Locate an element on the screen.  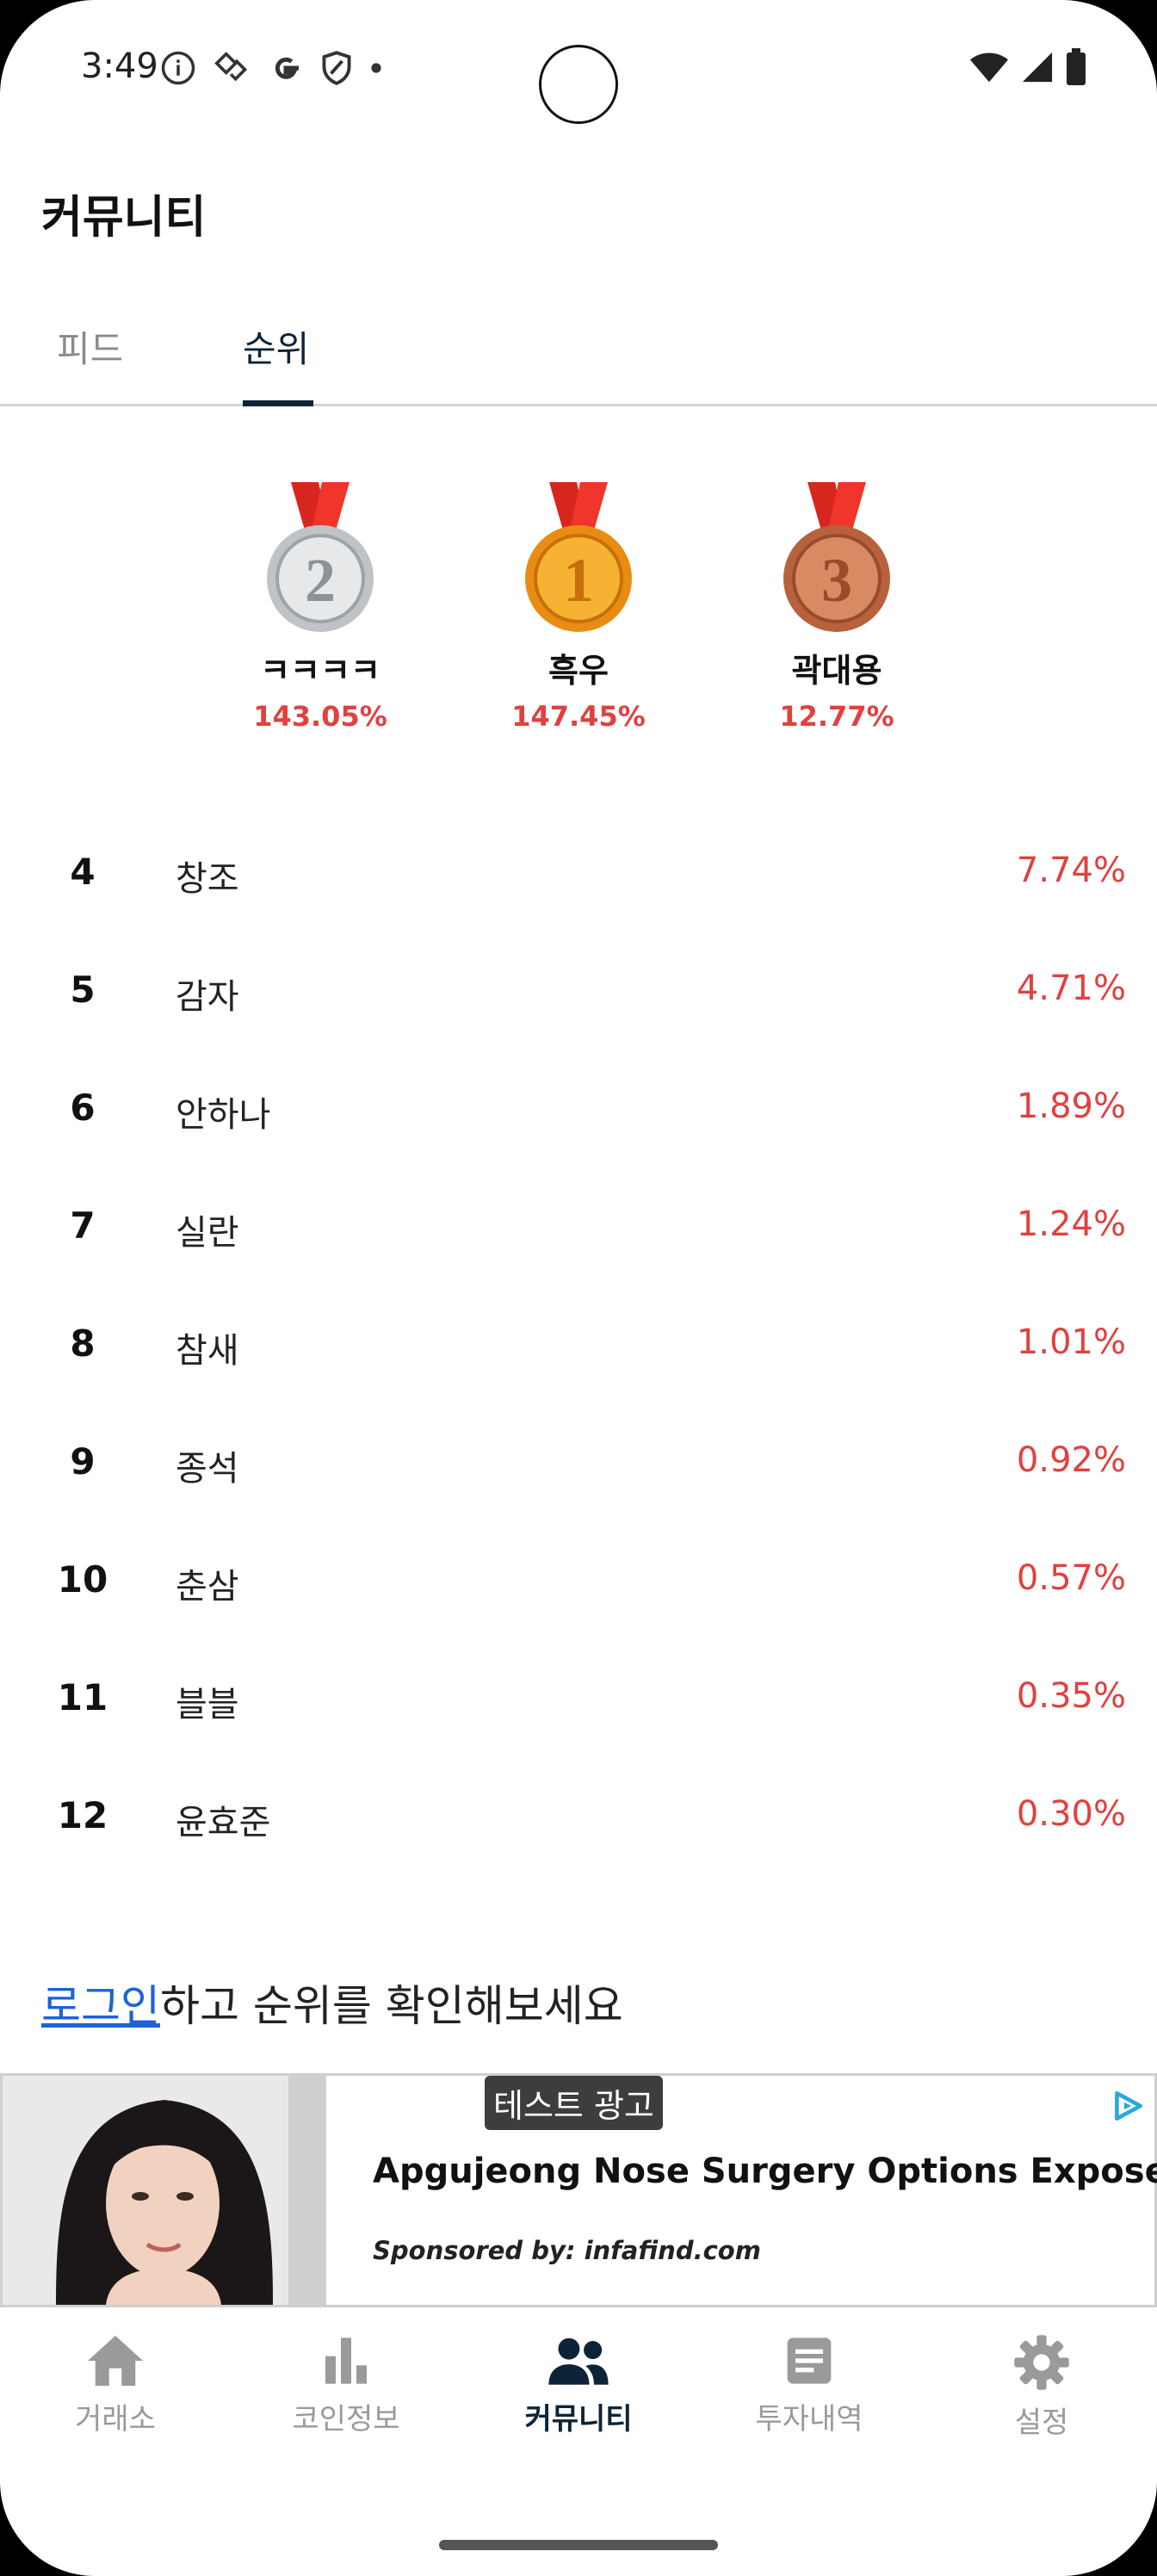
rank-number: 9 is located at coordinates (83, 1461).